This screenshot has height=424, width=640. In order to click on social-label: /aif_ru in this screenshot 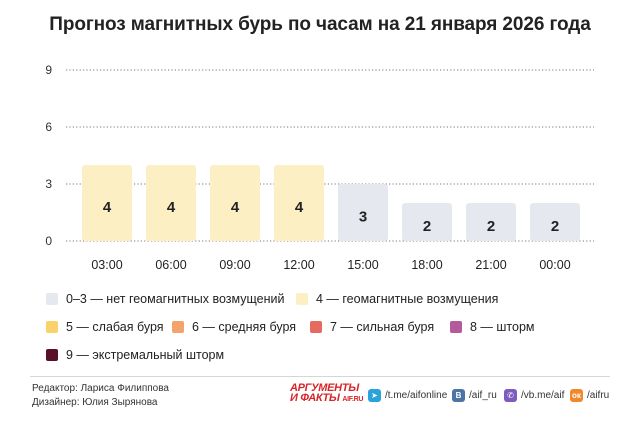, I will do `click(483, 395)`.